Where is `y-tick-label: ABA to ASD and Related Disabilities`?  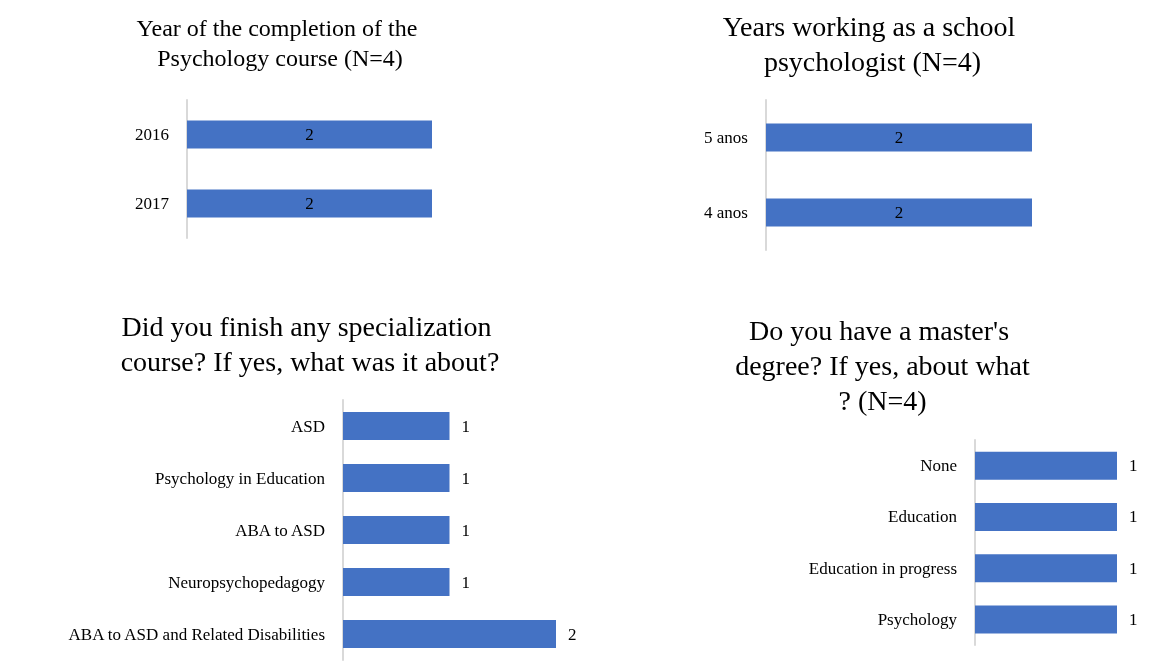 y-tick-label: ABA to ASD and Related Disabilities is located at coordinates (196, 634).